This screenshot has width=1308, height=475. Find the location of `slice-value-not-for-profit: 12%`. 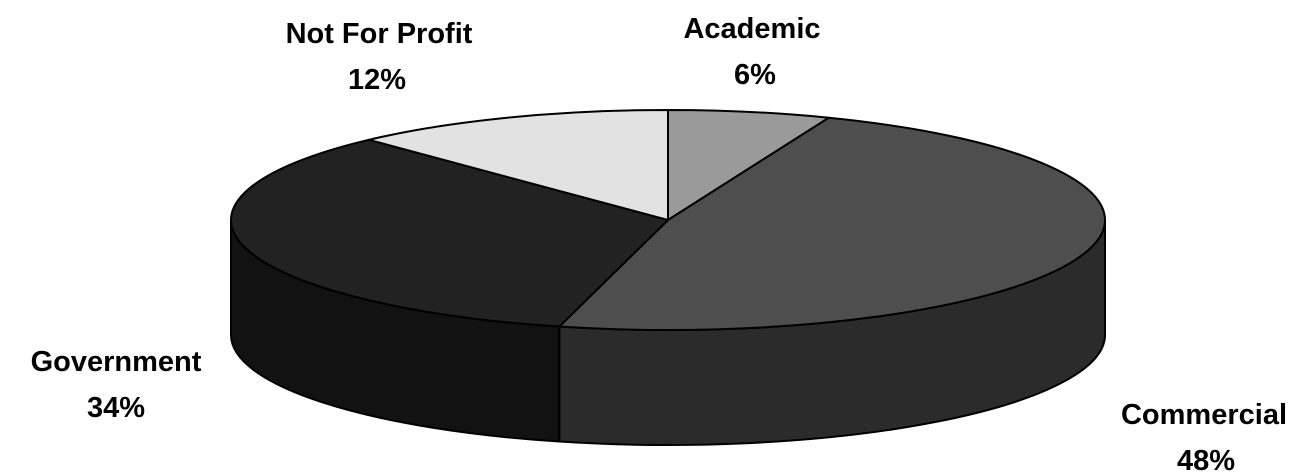

slice-value-not-for-profit: 12% is located at coordinates (377, 80).